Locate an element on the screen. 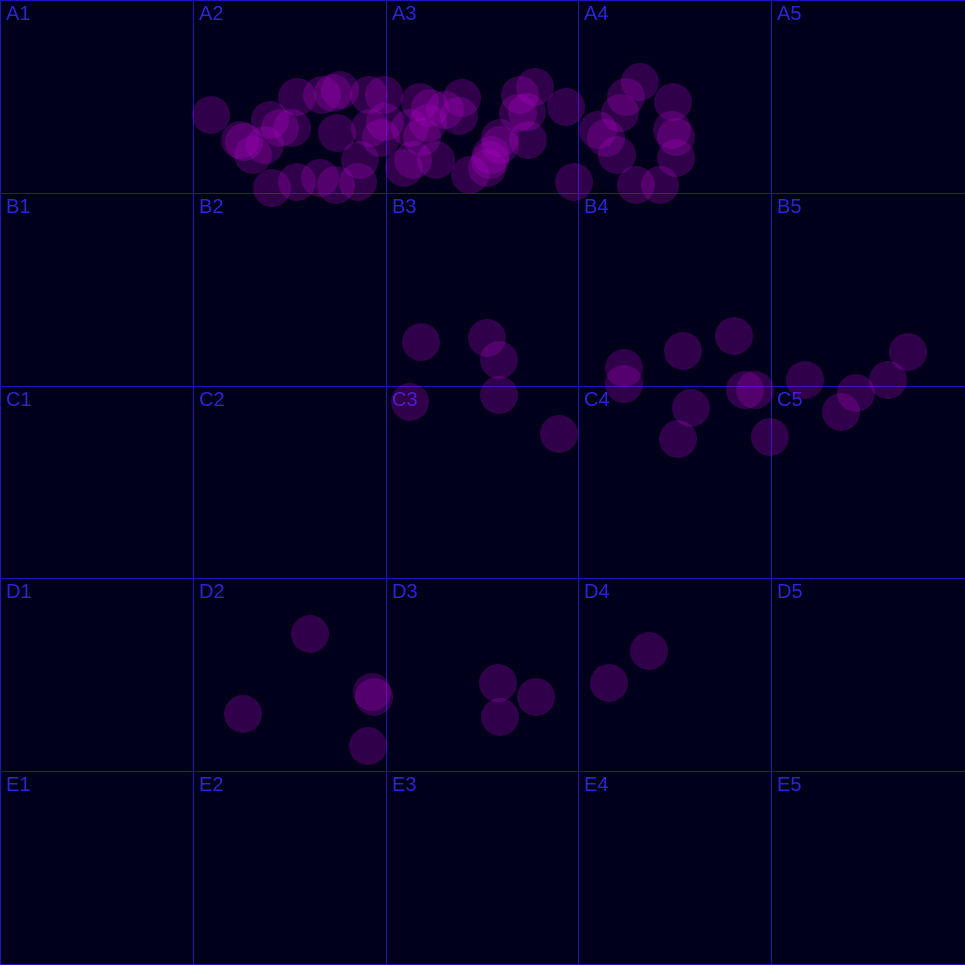 The height and width of the screenshot is (965, 965). grid-cell-label: B2 is located at coordinates (211, 207).